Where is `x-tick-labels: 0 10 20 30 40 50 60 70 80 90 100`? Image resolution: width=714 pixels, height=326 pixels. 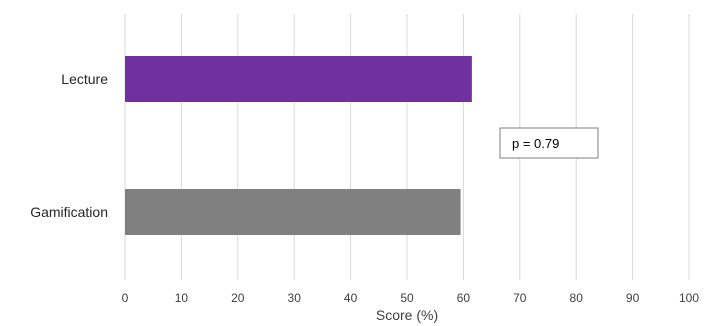 x-tick-labels: 0 10 20 30 40 50 60 70 80 90 100 is located at coordinates (411, 298).